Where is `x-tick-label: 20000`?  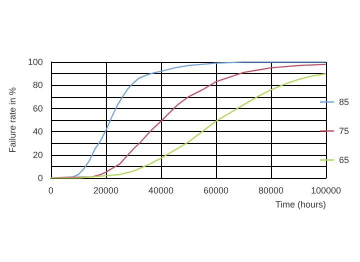 x-tick-label: 20000 is located at coordinates (105, 191).